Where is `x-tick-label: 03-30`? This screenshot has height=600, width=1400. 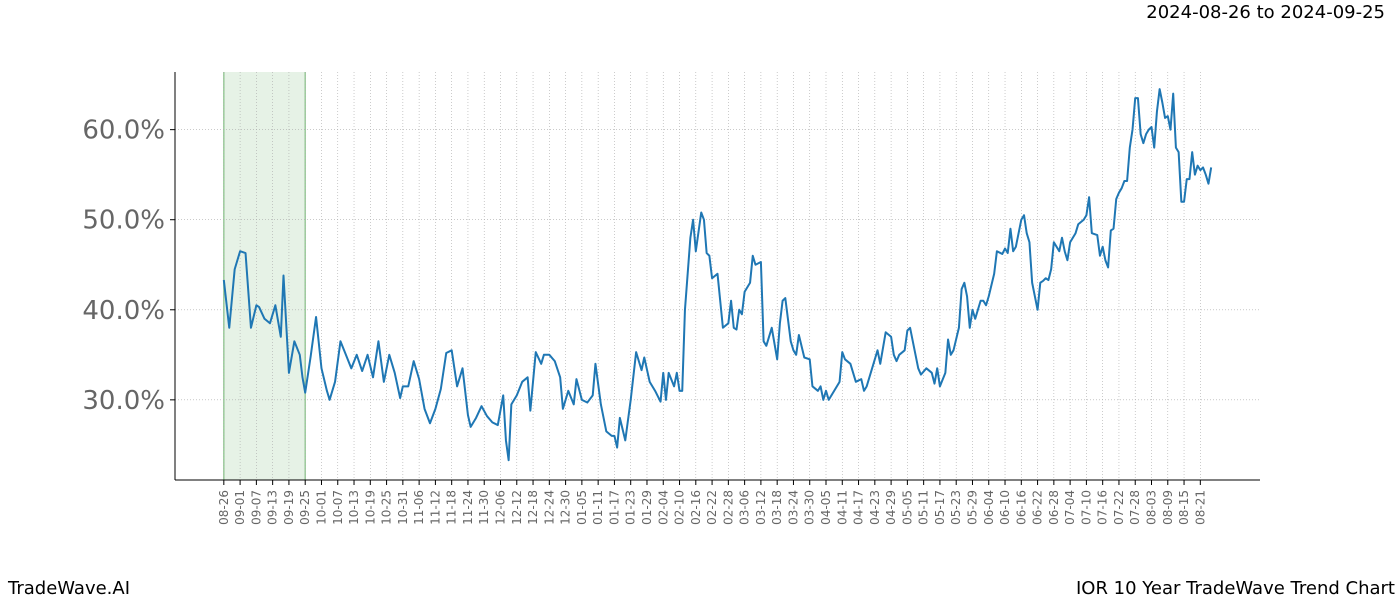 x-tick-label: 03-30 is located at coordinates (810, 507).